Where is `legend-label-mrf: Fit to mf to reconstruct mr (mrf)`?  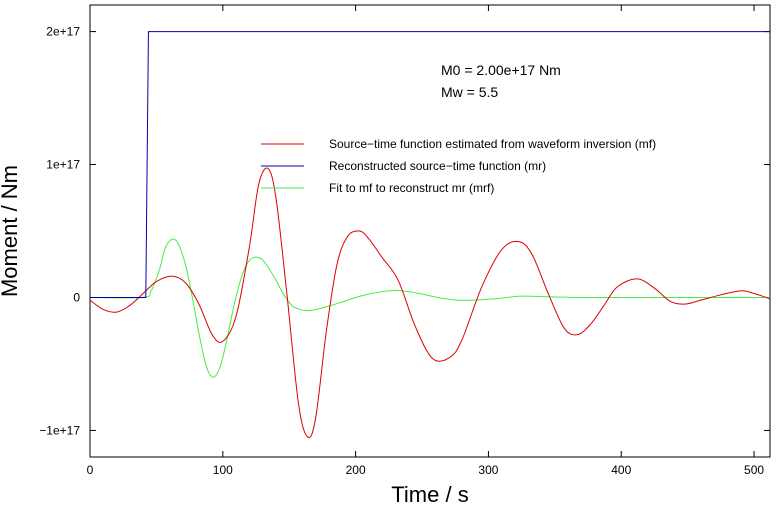 legend-label-mrf: Fit to mf to reconstruct mr (mrf) is located at coordinates (411, 188).